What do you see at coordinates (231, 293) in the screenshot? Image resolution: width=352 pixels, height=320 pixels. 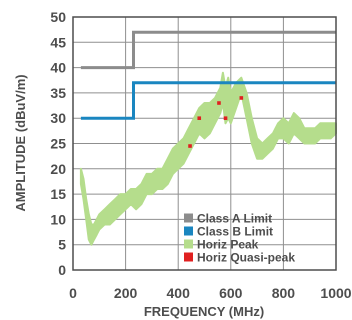 I see `x-tick-label: 600` at bounding box center [231, 293].